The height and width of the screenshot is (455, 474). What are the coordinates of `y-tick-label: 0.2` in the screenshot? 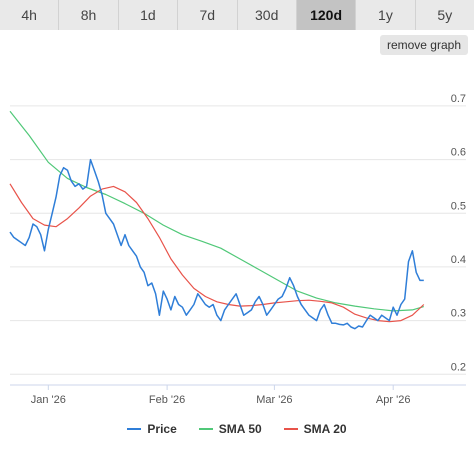 It's located at (458, 367).